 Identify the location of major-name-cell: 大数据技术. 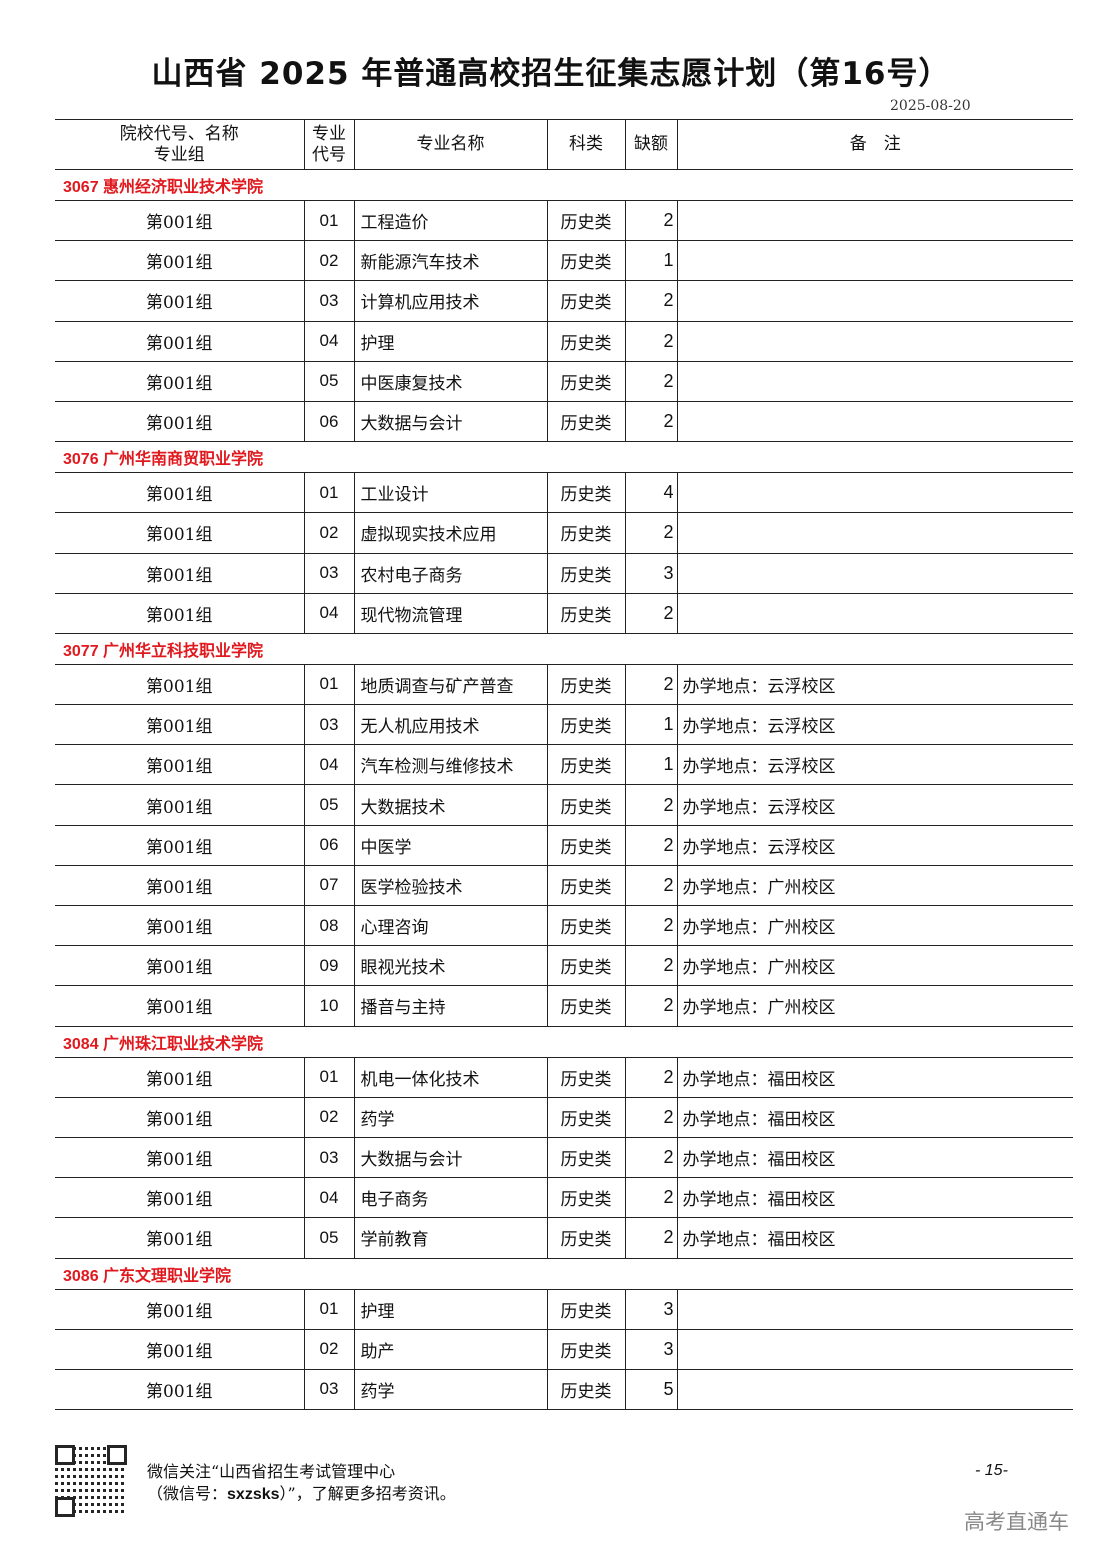
(450, 805).